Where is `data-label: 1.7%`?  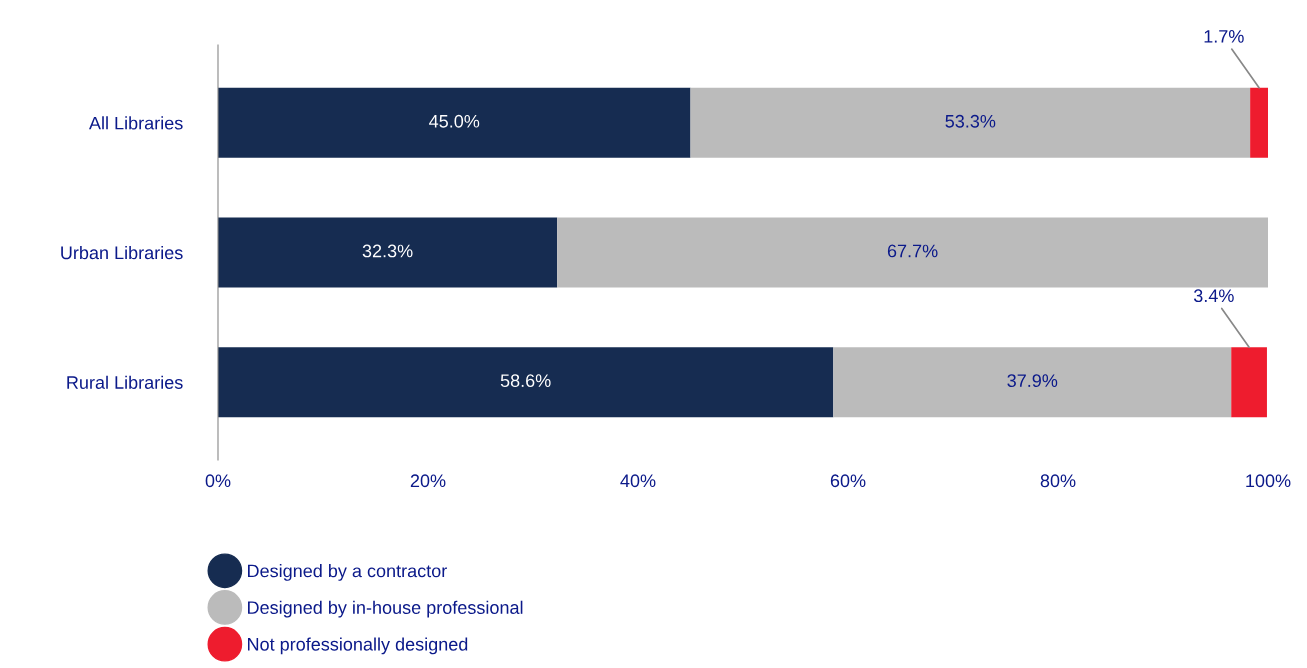
data-label: 1.7% is located at coordinates (1224, 36).